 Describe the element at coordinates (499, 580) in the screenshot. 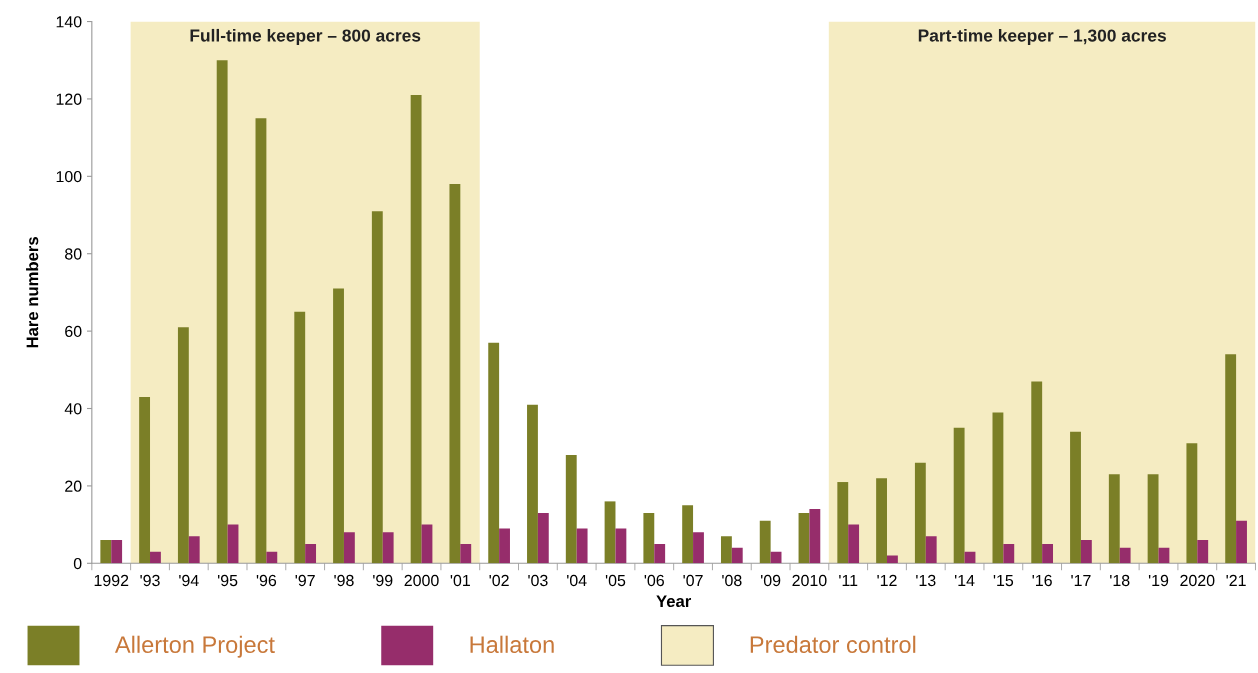

I see `x-tick-label: '02` at that location.